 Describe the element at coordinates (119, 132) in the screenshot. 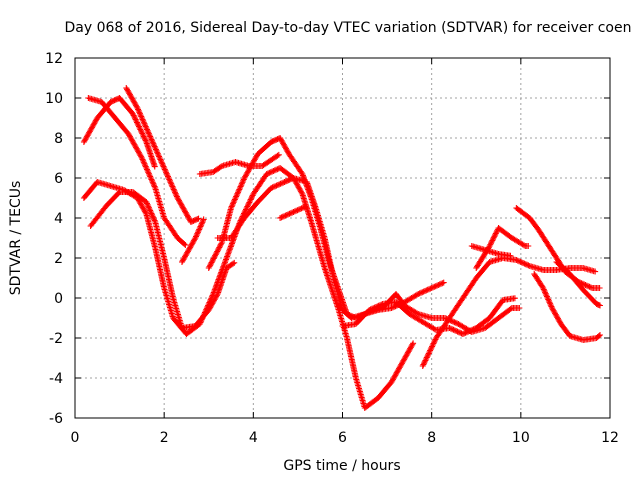

I see `series-track-b` at that location.